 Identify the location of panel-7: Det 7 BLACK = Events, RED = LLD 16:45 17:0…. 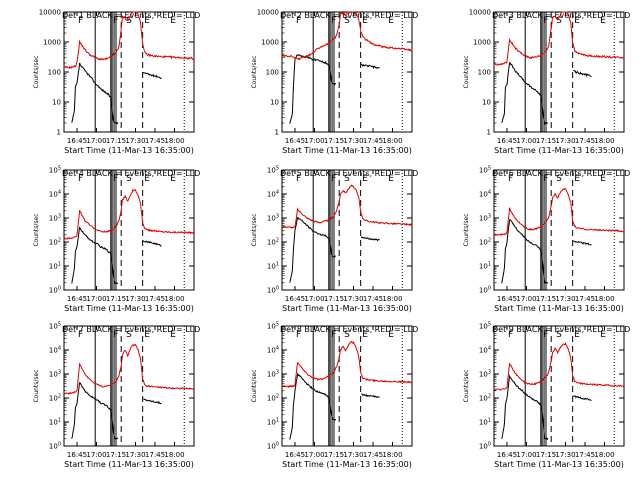
(116, 396).